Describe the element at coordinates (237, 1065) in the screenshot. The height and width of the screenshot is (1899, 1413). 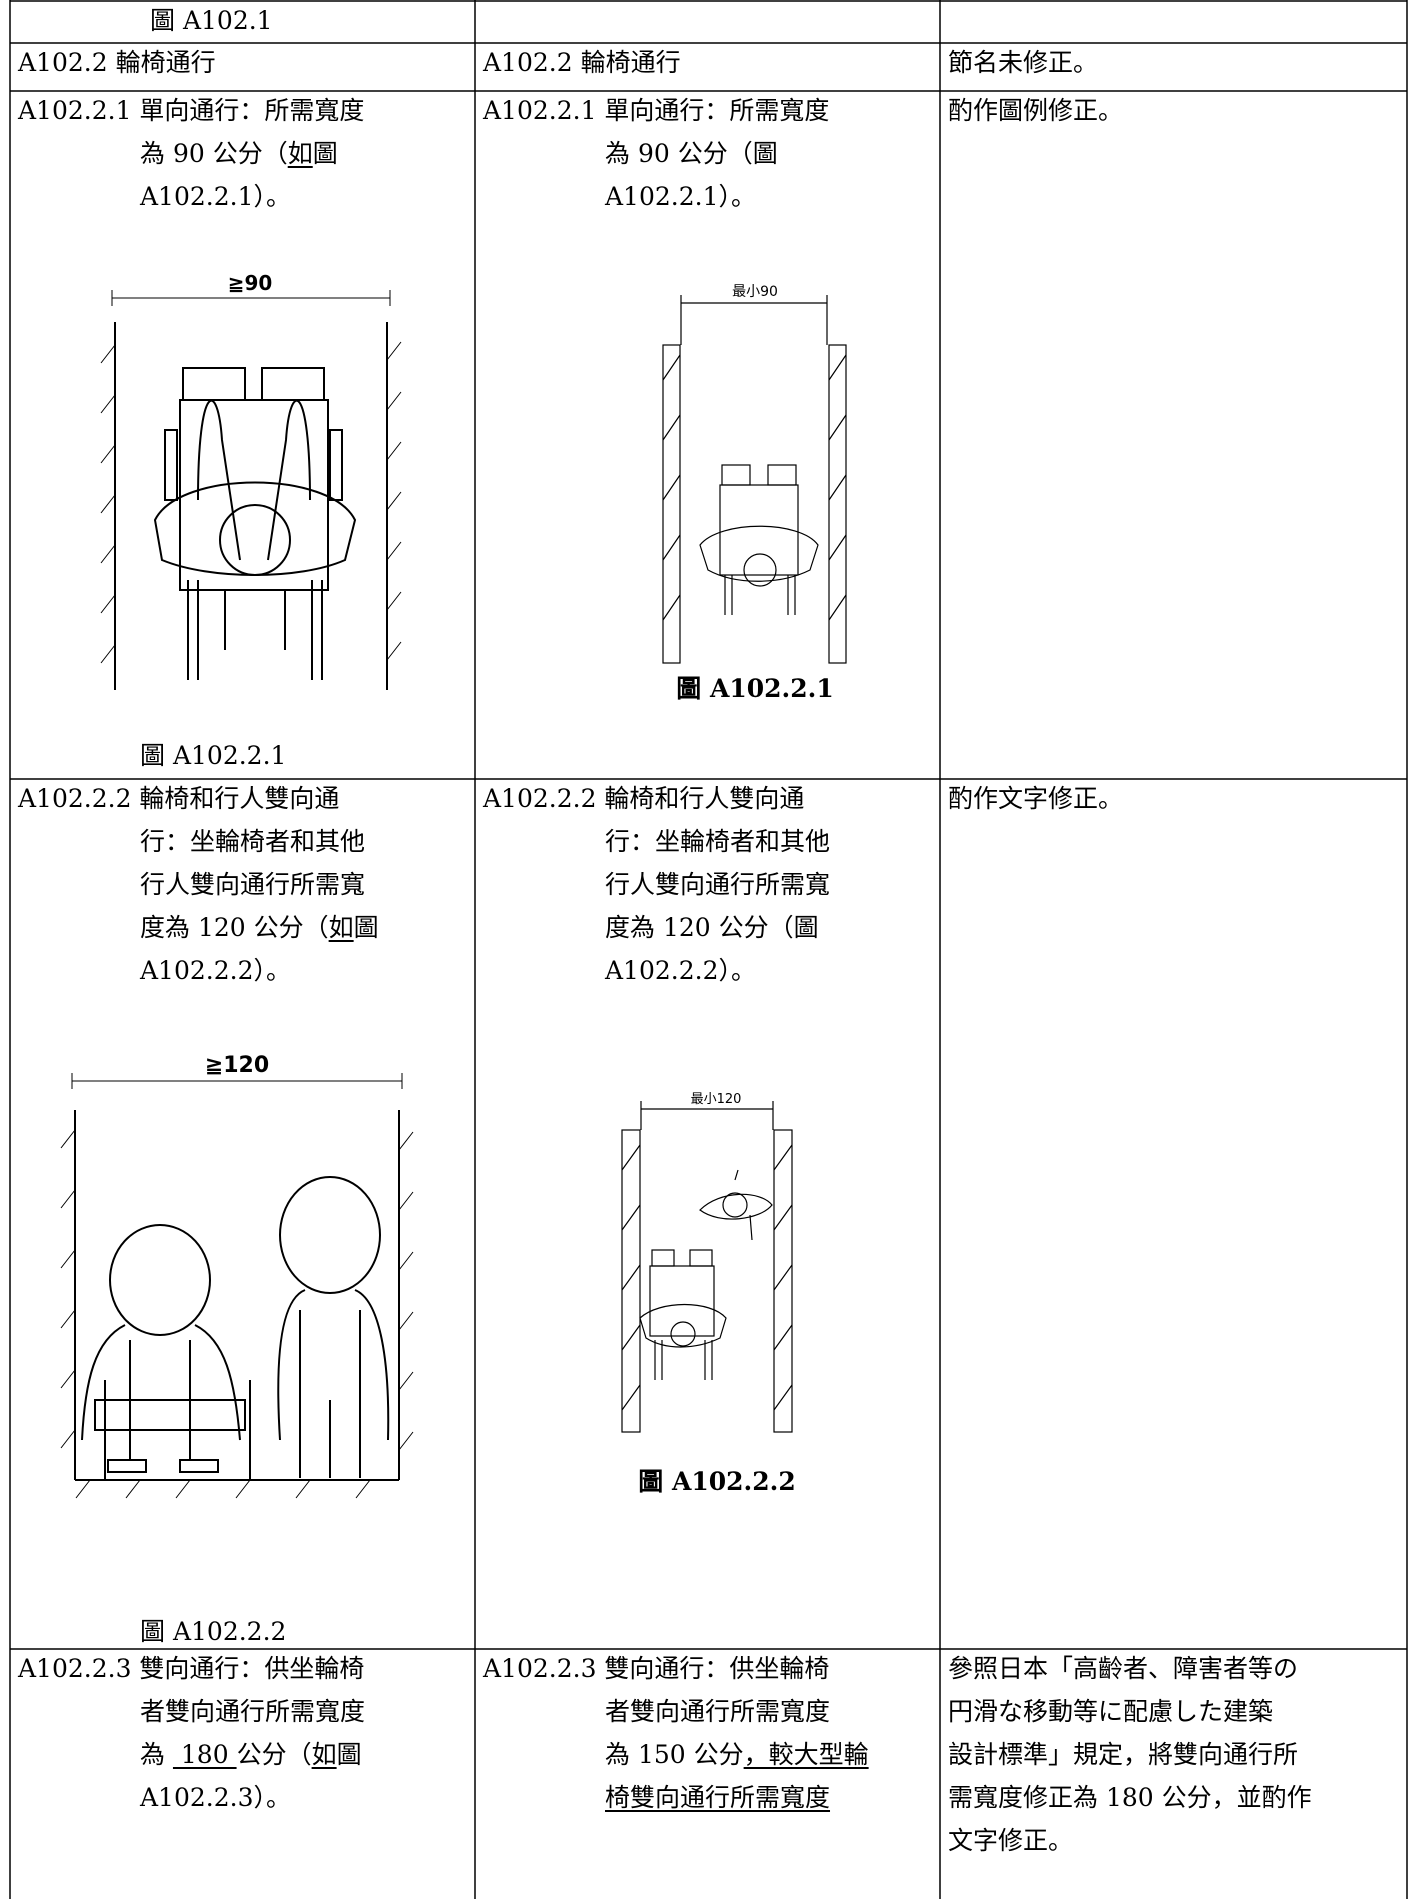
I see `dimension-label: ≧120` at that location.